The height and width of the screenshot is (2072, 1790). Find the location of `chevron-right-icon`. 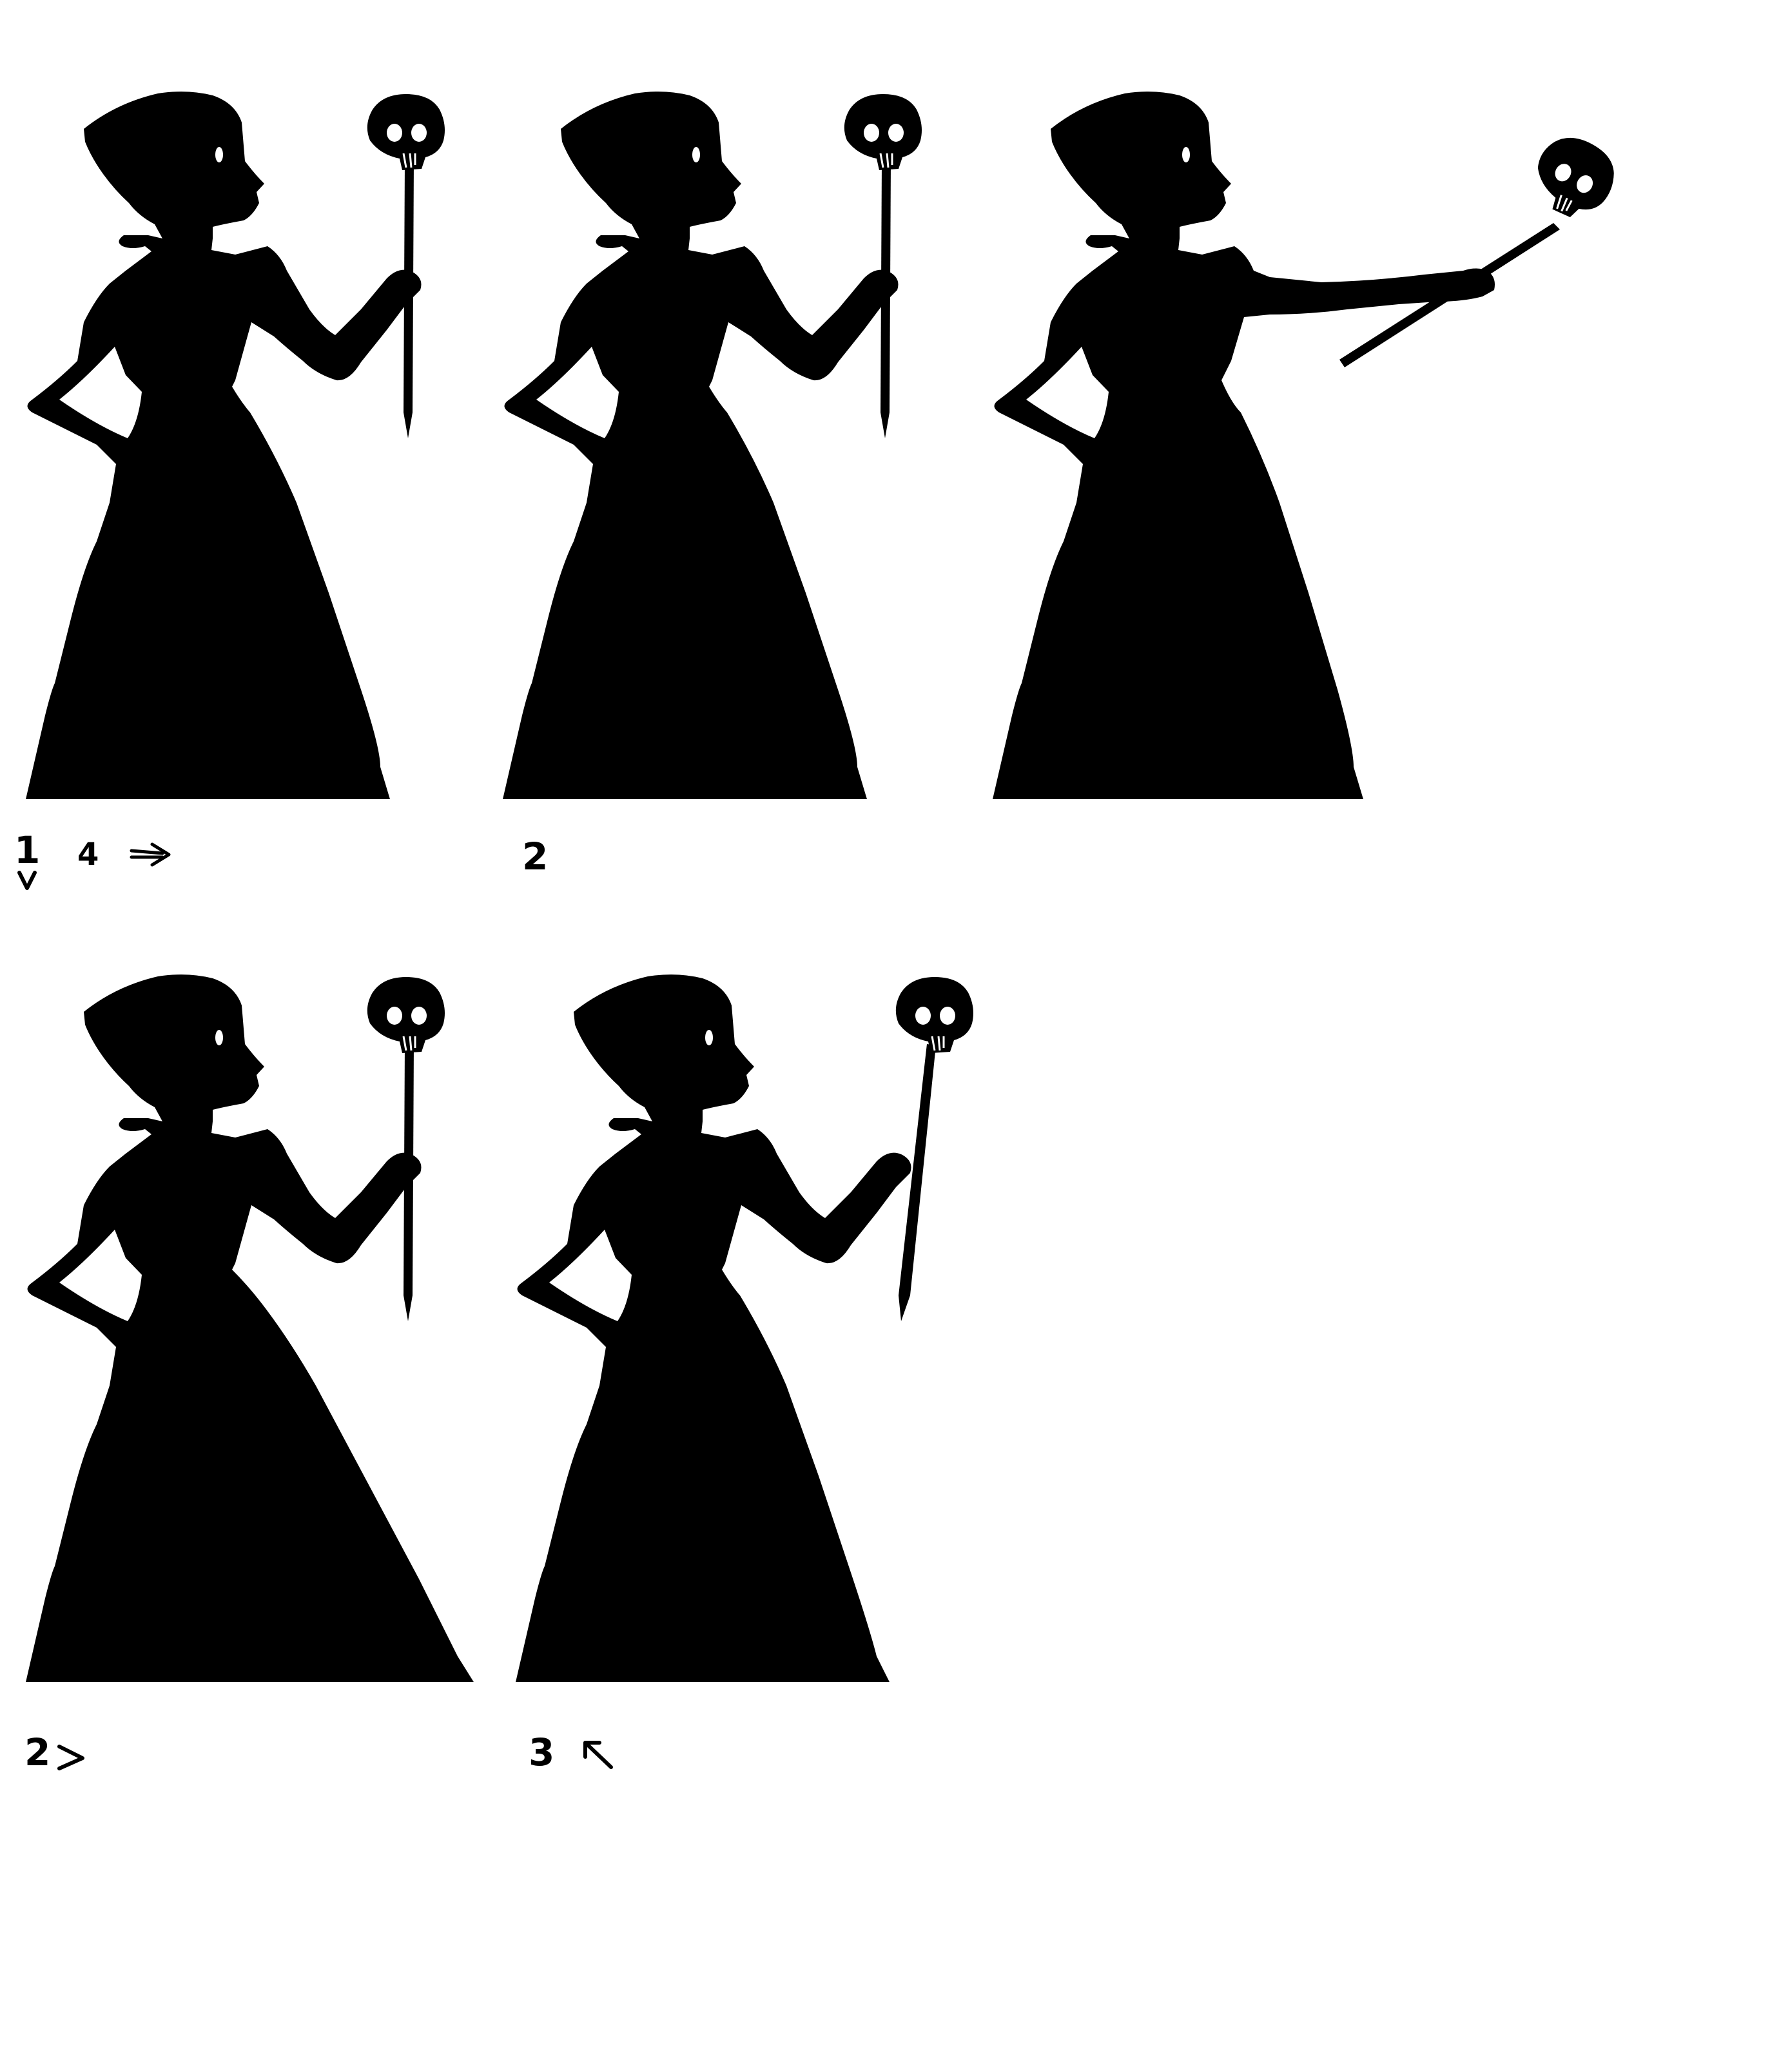

chevron-right-icon is located at coordinates (70, 1757).